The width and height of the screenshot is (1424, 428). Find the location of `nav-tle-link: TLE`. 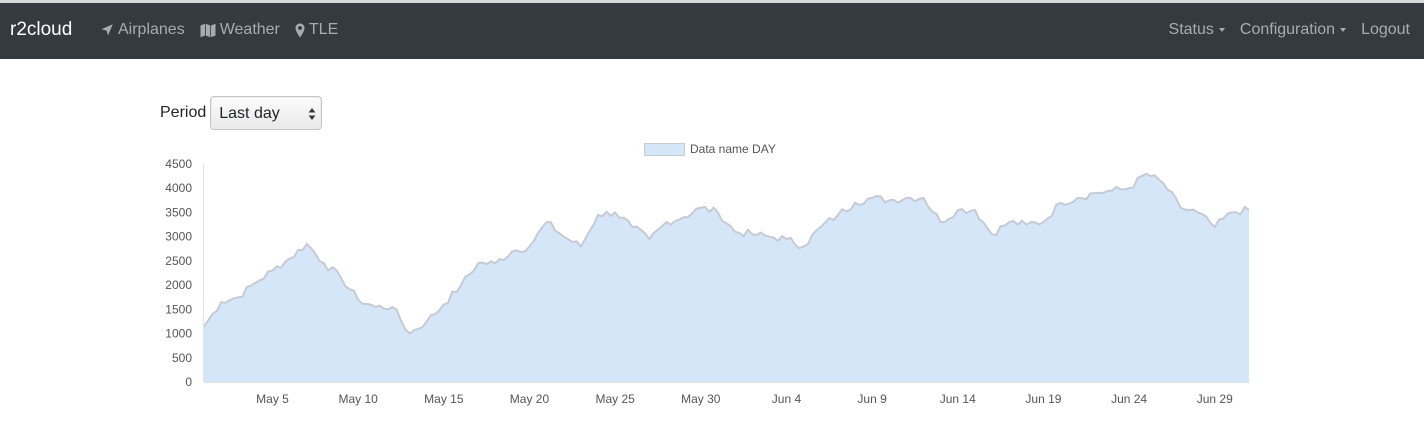

nav-tle-link: TLE is located at coordinates (316, 30).